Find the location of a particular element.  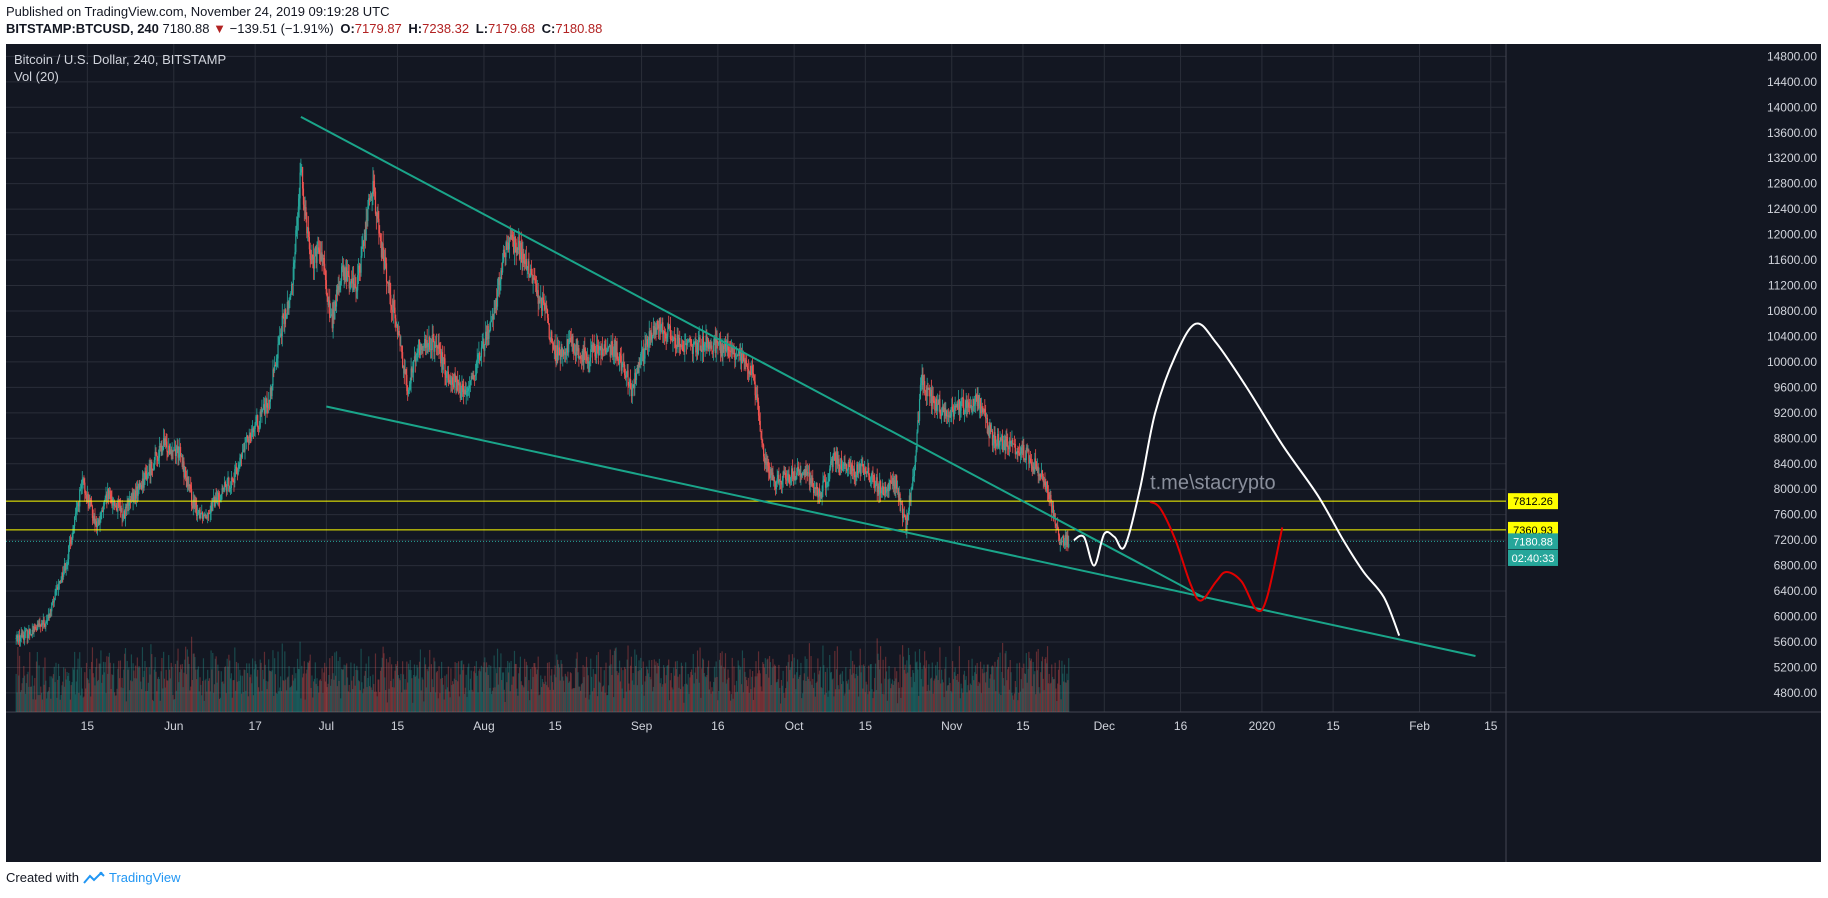

volume-indicator-label: Vol (20) is located at coordinates (36, 76).